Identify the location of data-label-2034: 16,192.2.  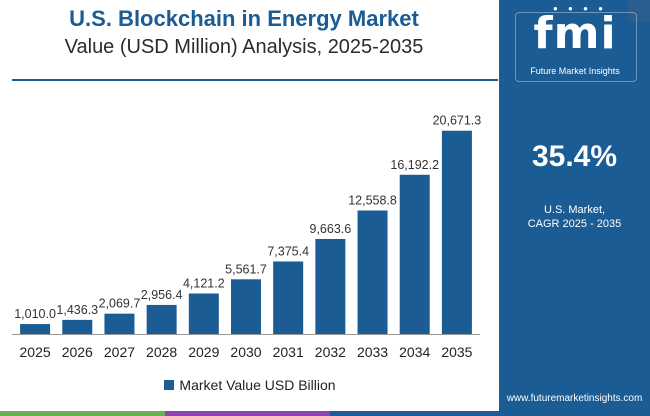
(414, 165).